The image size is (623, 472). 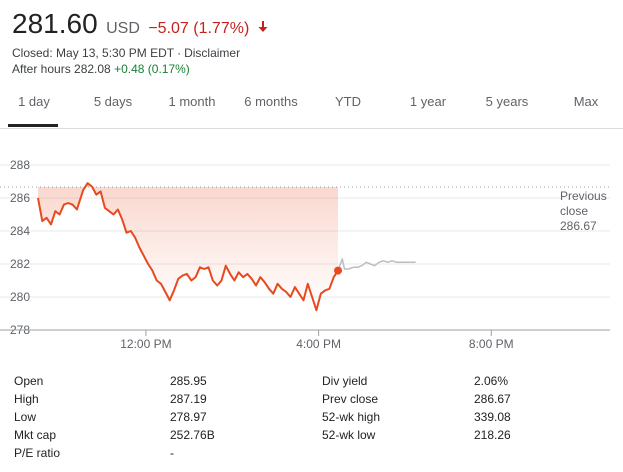 What do you see at coordinates (192, 101) in the screenshot?
I see `tab-1-month: 1 month` at bounding box center [192, 101].